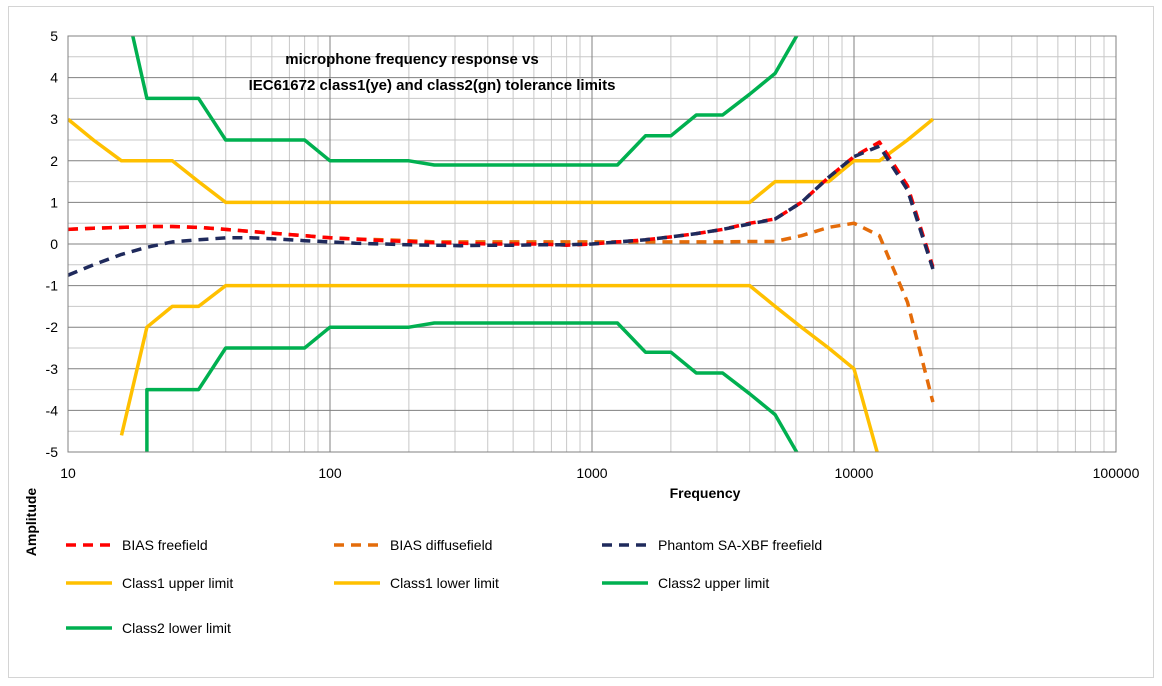  I want to click on y-tick-label: 2, so click(54, 161).